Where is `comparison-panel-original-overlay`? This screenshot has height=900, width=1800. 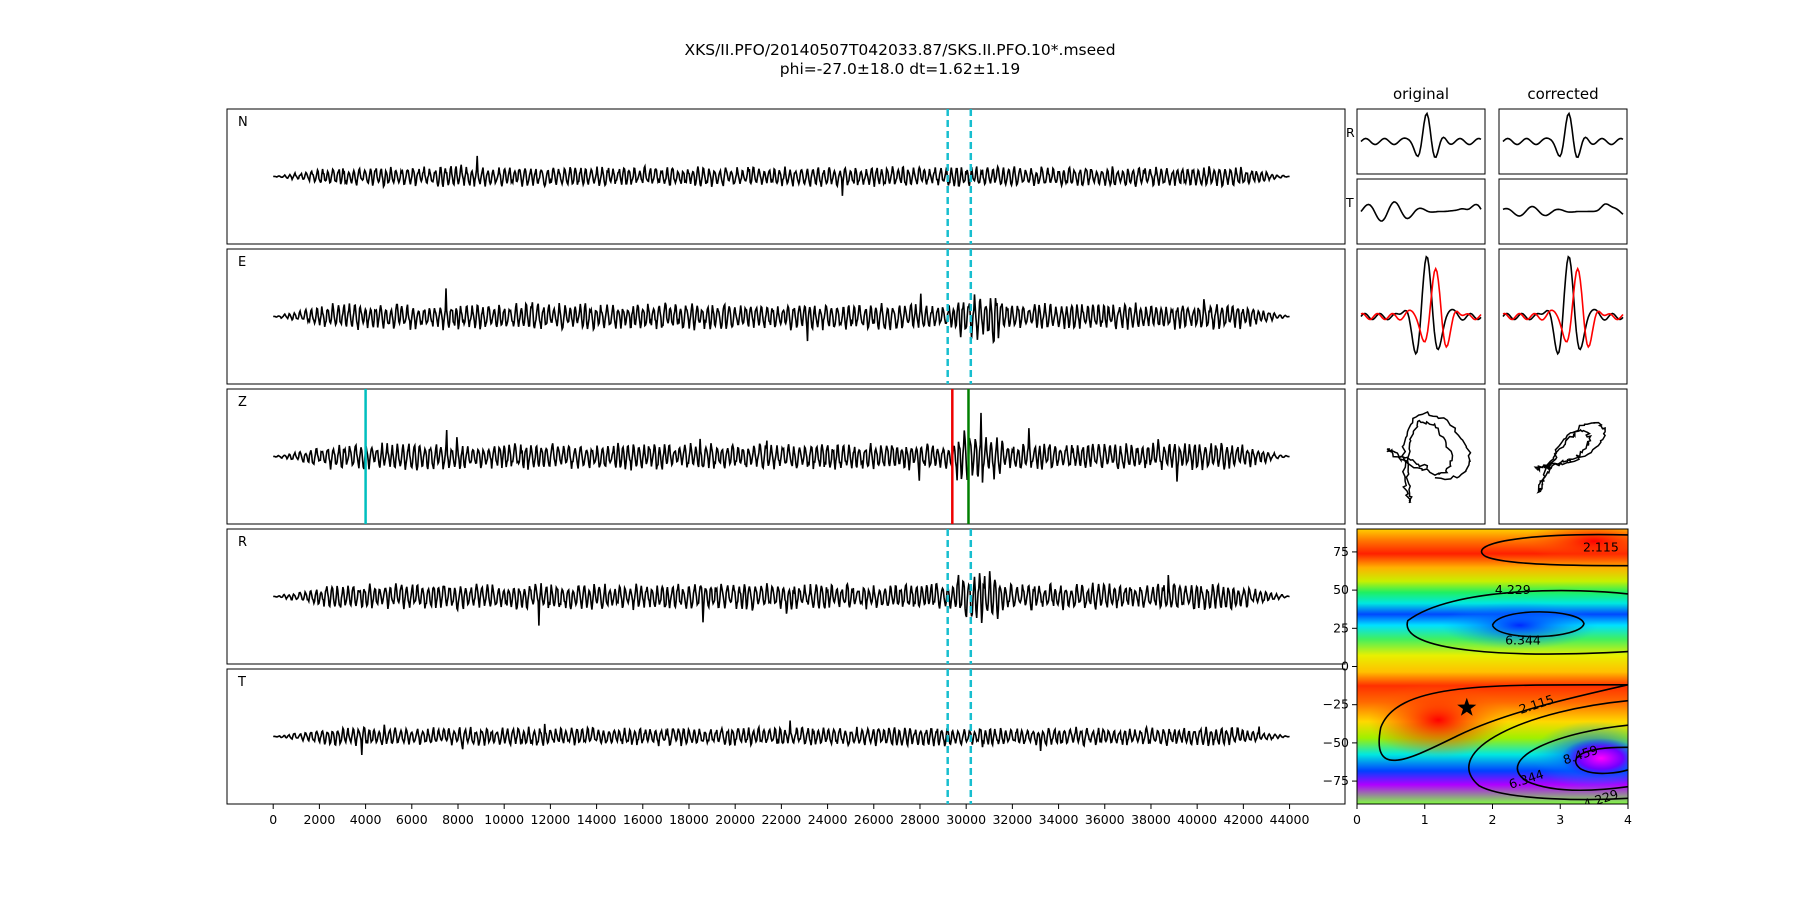 comparison-panel-original-overlay is located at coordinates (1421, 316).